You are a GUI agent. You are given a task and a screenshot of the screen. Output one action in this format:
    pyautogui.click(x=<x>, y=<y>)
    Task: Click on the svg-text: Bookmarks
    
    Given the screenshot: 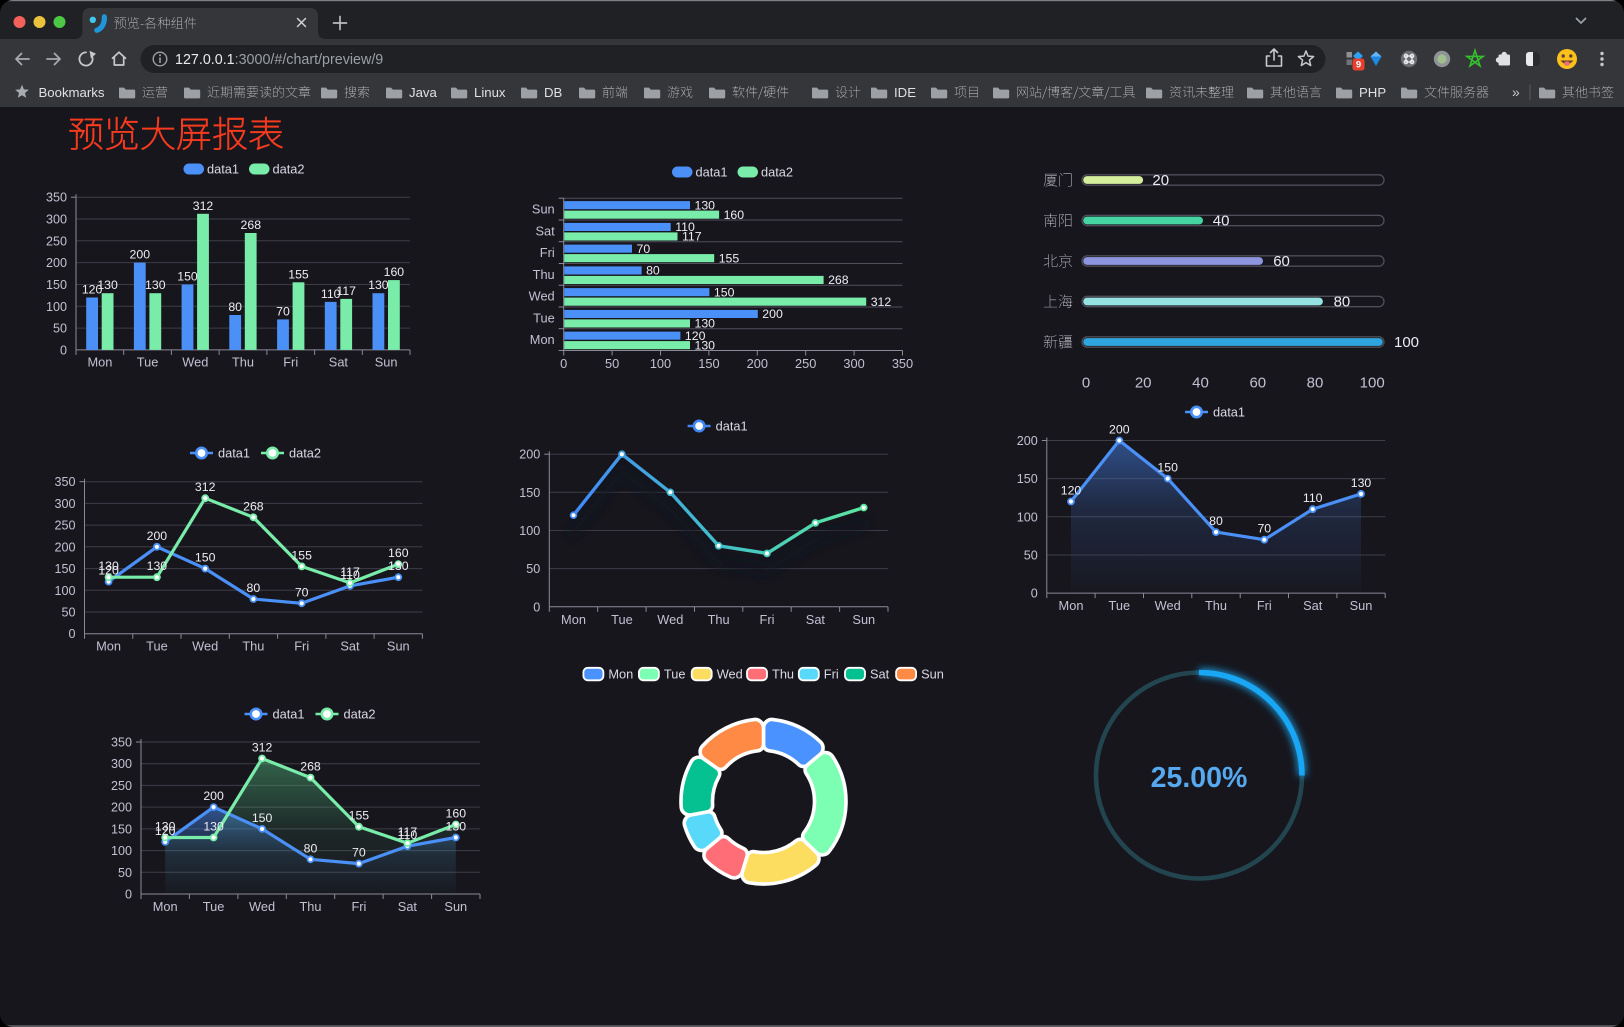 What is the action you would take?
    pyautogui.click(x=72, y=92)
    